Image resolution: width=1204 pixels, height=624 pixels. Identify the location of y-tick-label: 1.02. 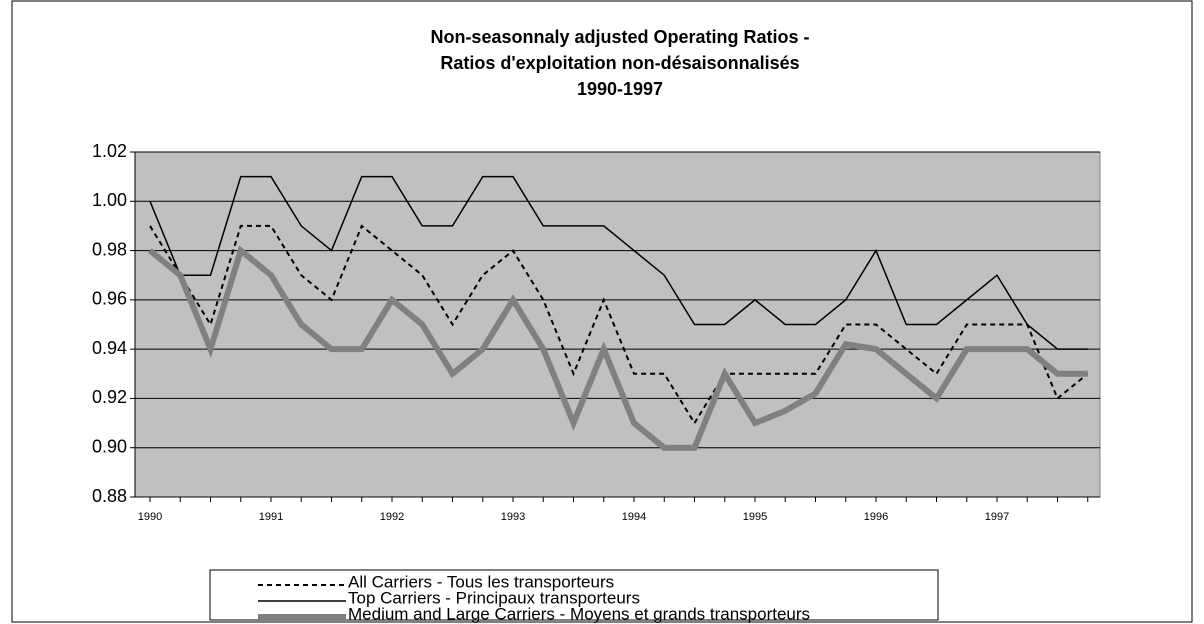
(109, 151).